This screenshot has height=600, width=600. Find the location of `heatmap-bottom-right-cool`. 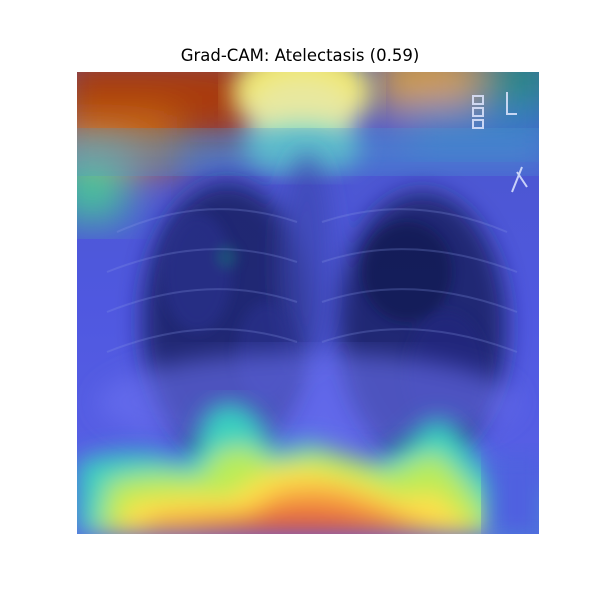

heatmap-bottom-right-cool is located at coordinates (513, 493).